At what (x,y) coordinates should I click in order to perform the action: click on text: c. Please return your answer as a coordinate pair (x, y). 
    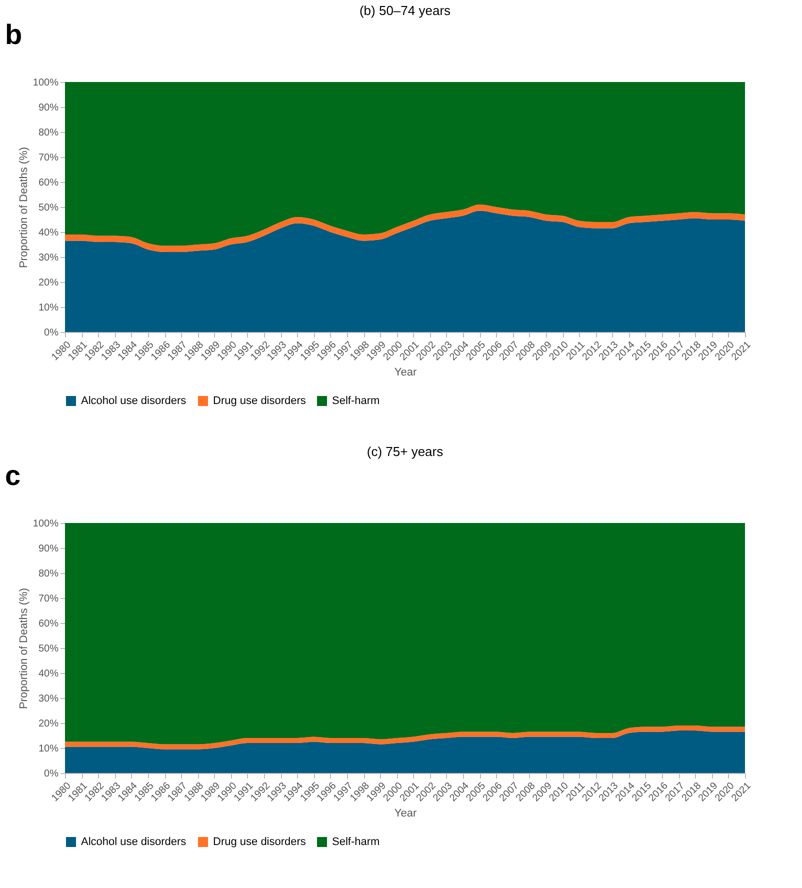
    Looking at the image, I should click on (13, 475).